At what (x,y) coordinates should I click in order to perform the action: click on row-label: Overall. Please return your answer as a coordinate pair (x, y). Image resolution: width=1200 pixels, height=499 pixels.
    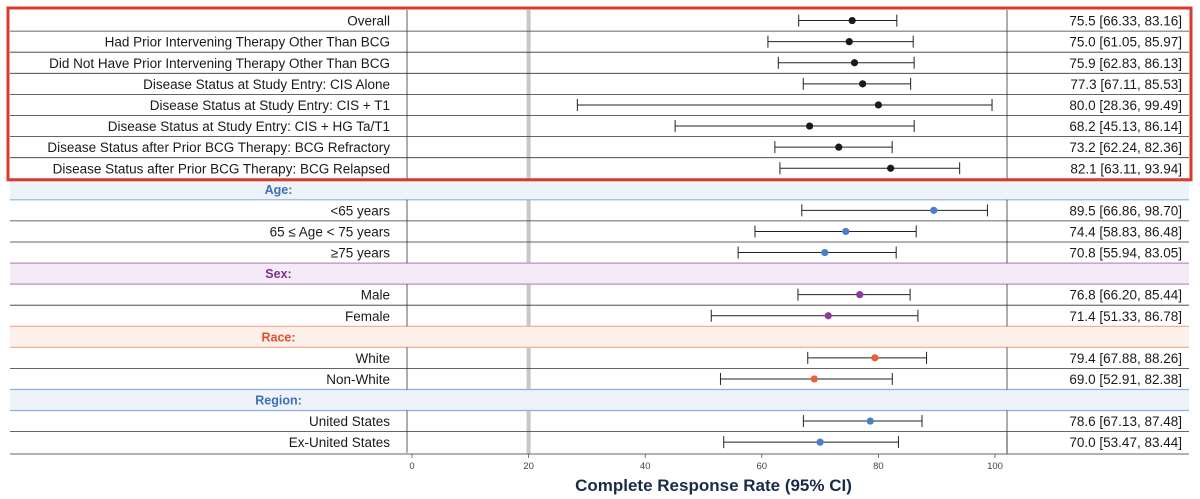
    Looking at the image, I should click on (368, 21).